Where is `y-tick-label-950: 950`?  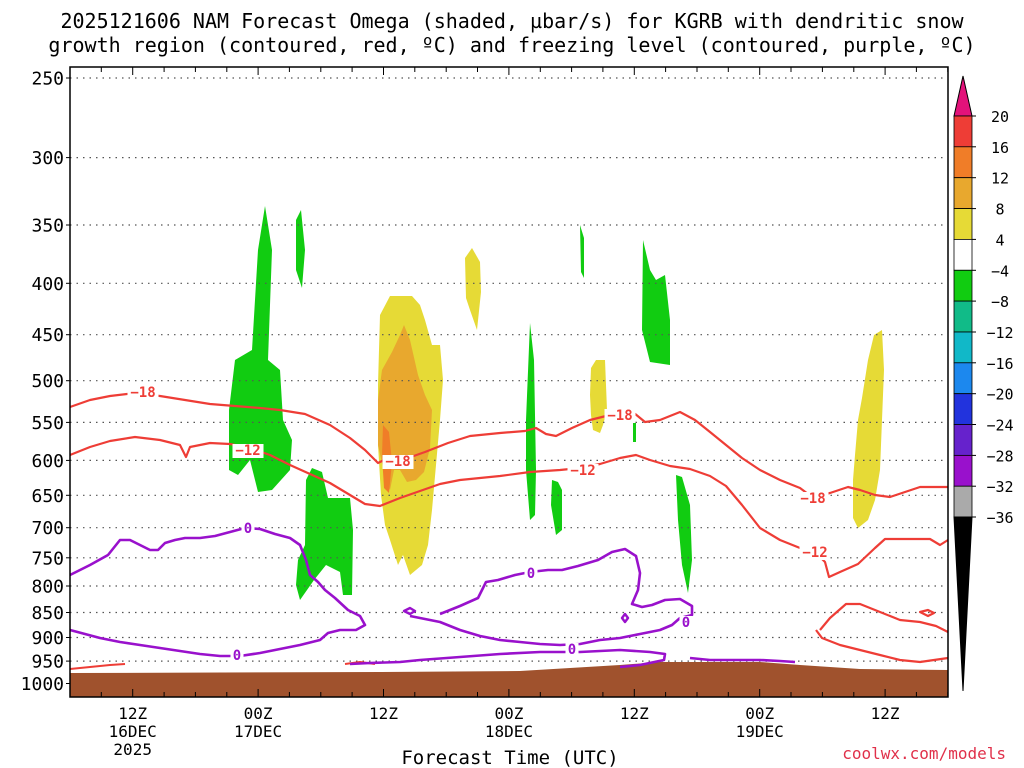 y-tick-label-950: 950 is located at coordinates (47, 662).